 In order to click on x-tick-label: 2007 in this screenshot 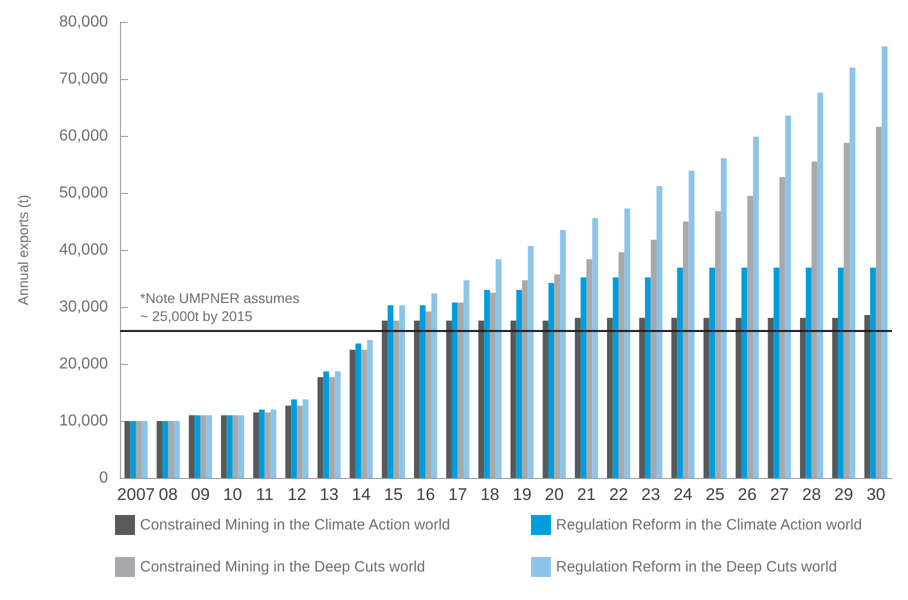, I will do `click(136, 494)`.